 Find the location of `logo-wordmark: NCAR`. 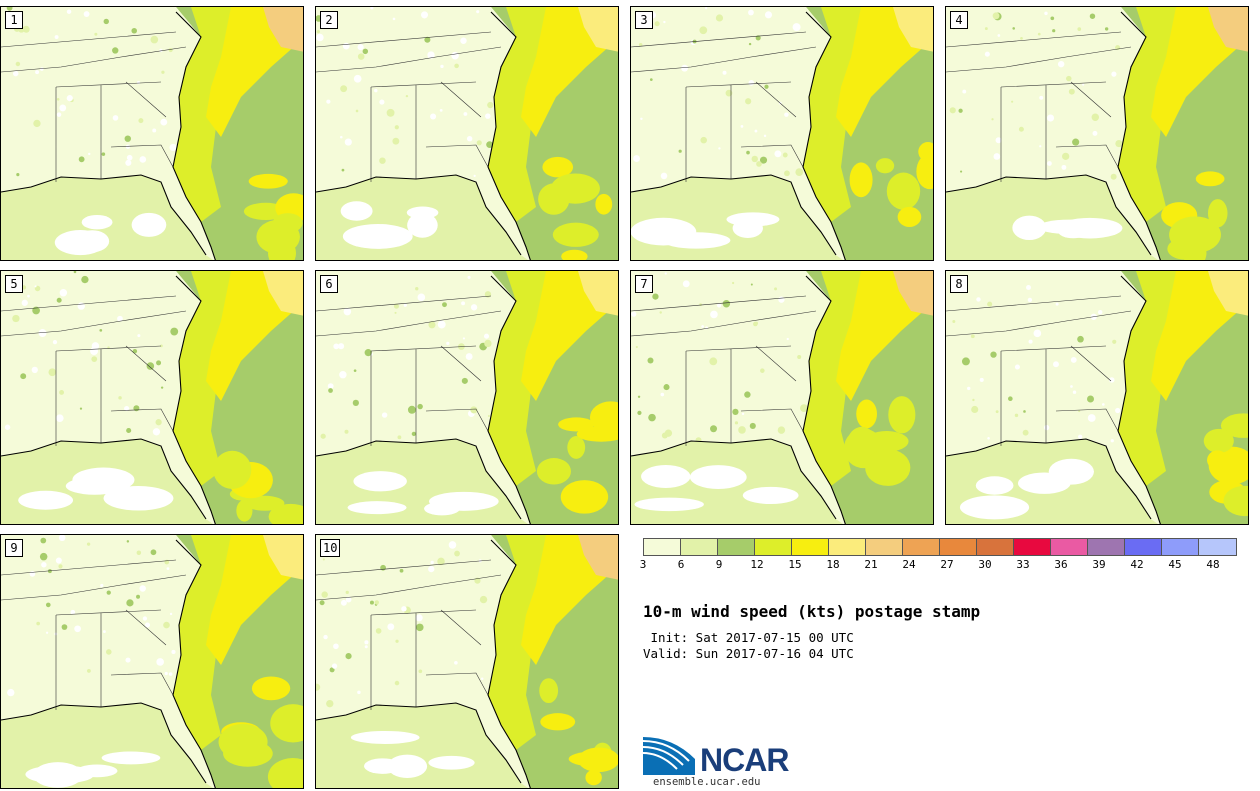

logo-wordmark: NCAR is located at coordinates (744, 760).